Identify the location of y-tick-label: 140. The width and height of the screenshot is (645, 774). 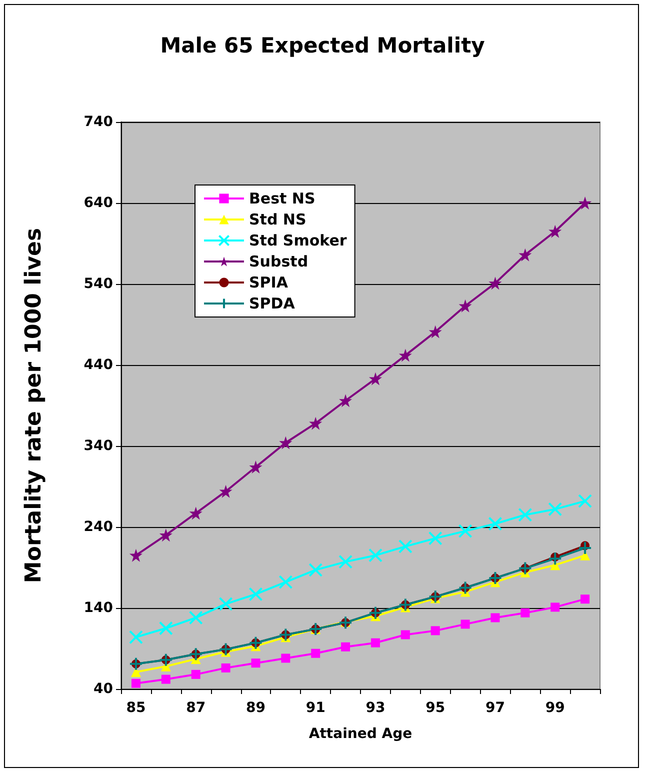
(99, 608).